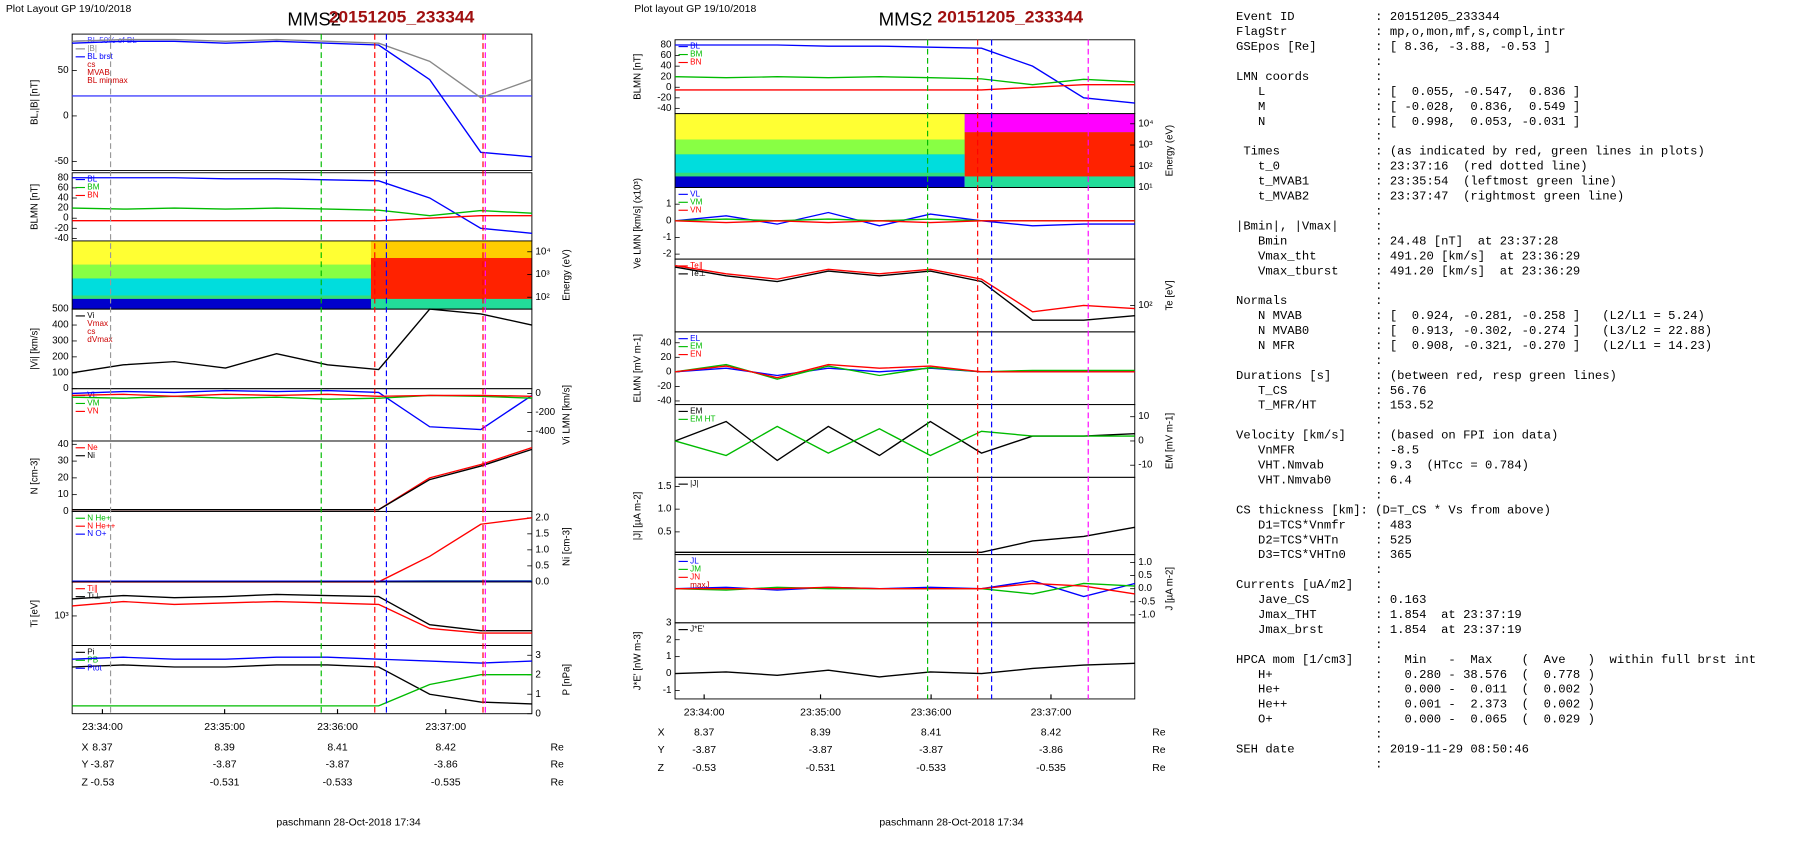 This screenshot has width=1804, height=841. What do you see at coordinates (695, 577) in the screenshot?
I see `legend-entry: JN` at bounding box center [695, 577].